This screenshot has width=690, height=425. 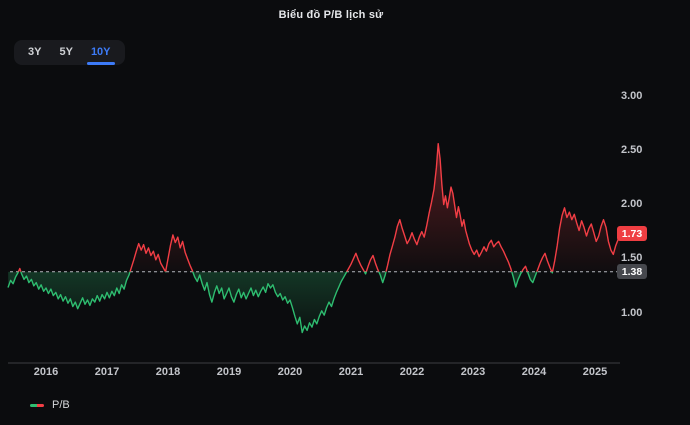 What do you see at coordinates (229, 372) in the screenshot?
I see `x-axis-tick-label: 2019` at bounding box center [229, 372].